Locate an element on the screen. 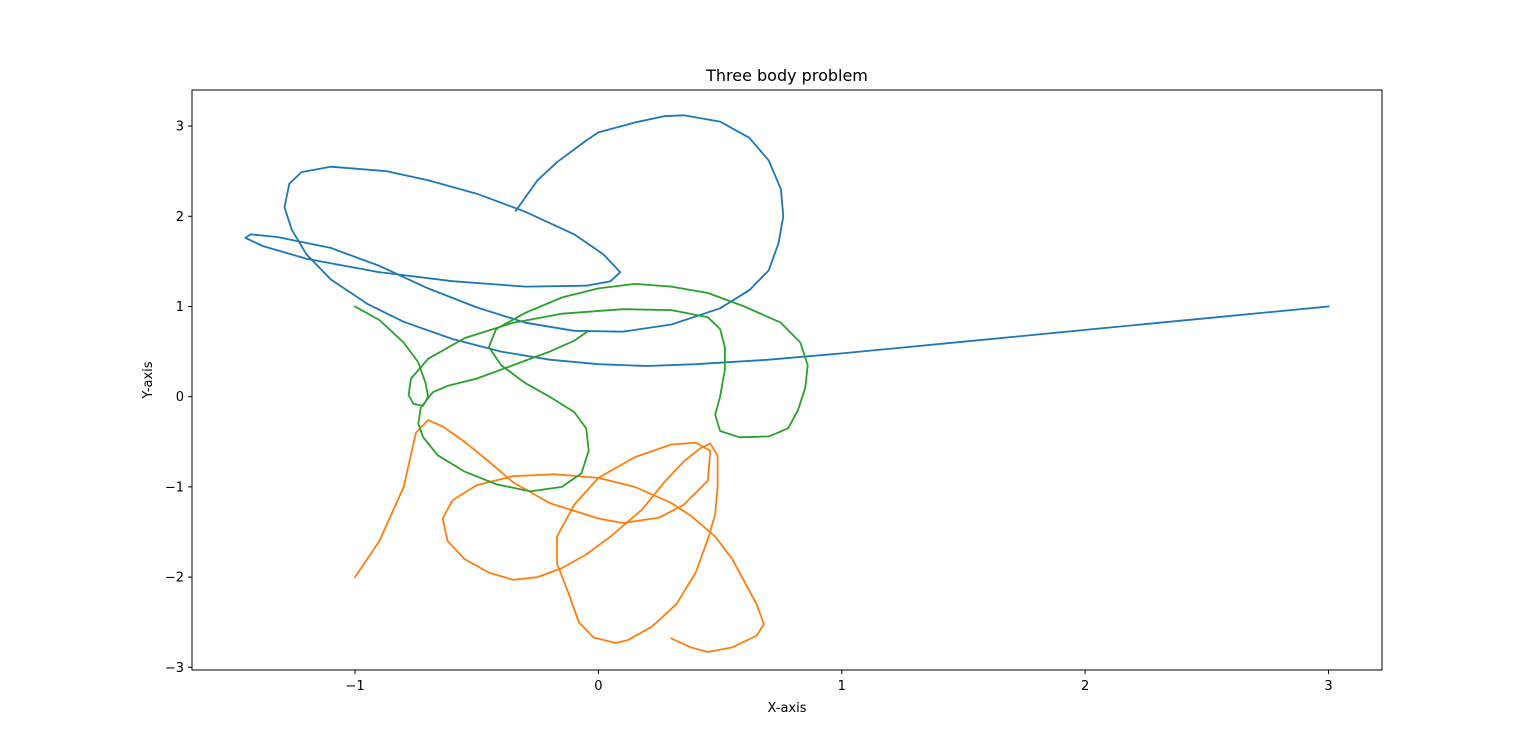  y-tick-label: 2 is located at coordinates (180, 217).